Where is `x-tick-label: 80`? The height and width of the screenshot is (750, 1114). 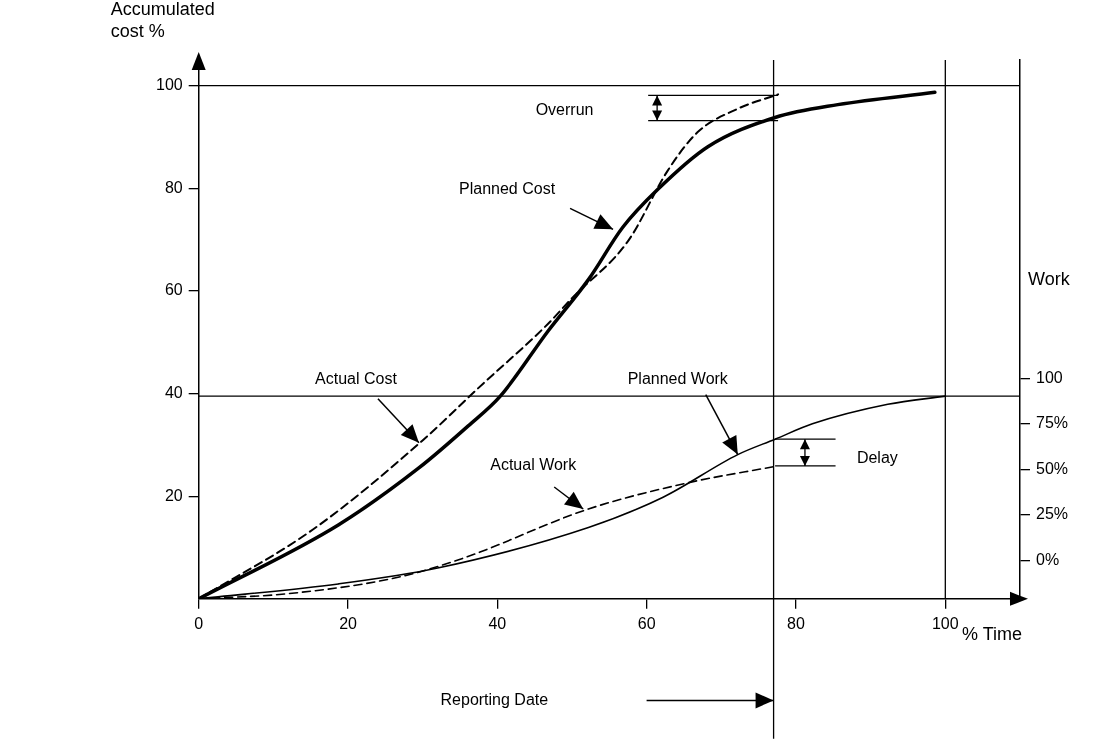
x-tick-label: 80 is located at coordinates (796, 623).